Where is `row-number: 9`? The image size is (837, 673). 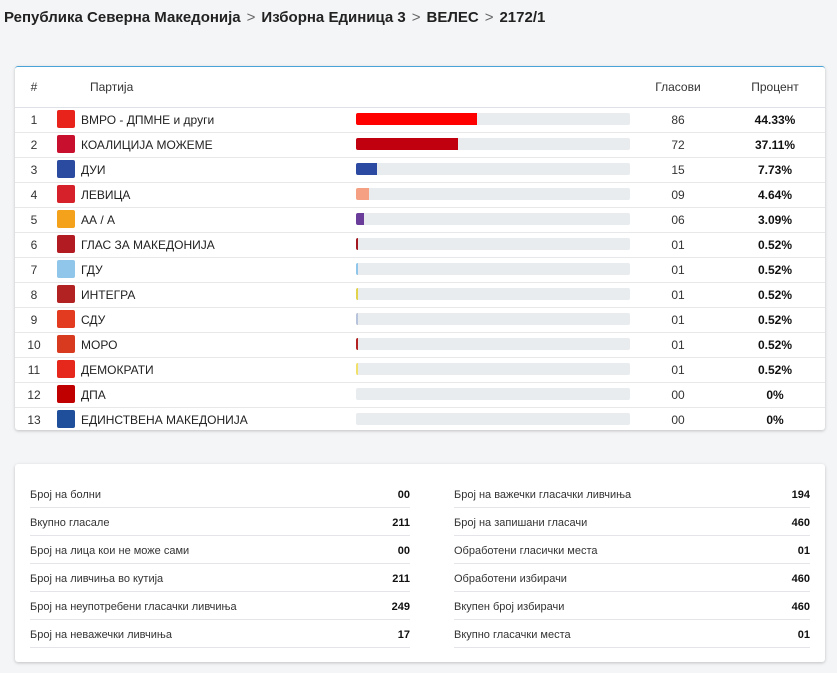
row-number: 9 is located at coordinates (34, 320).